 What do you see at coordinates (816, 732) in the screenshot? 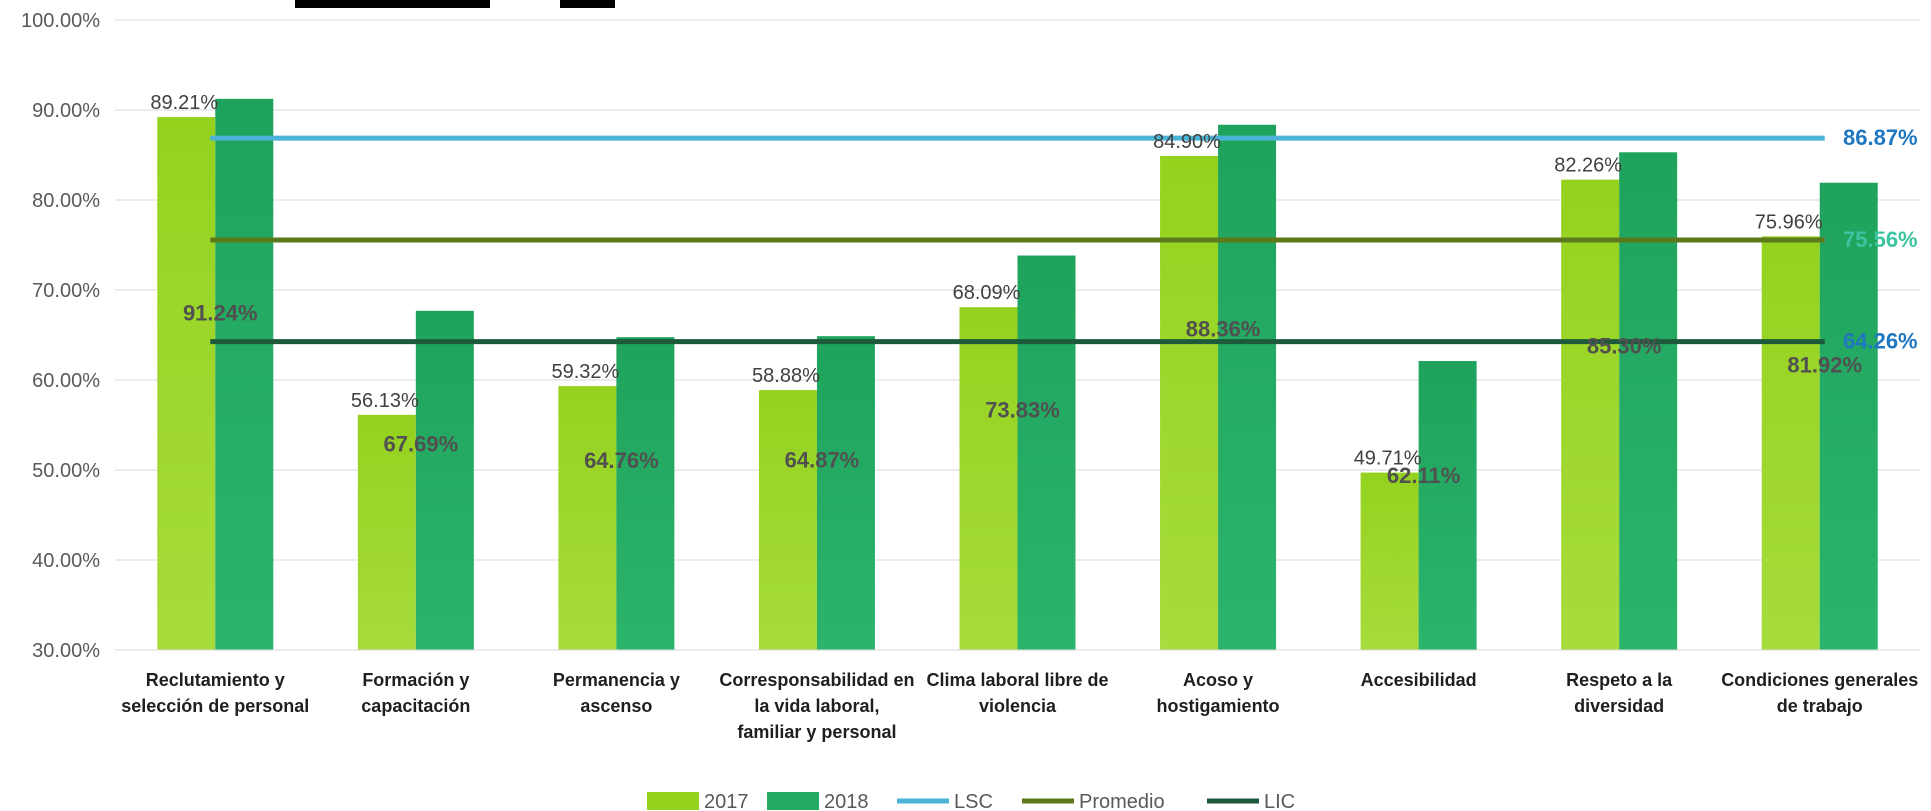
I see `x-tick-label: familiar y personal` at bounding box center [816, 732].